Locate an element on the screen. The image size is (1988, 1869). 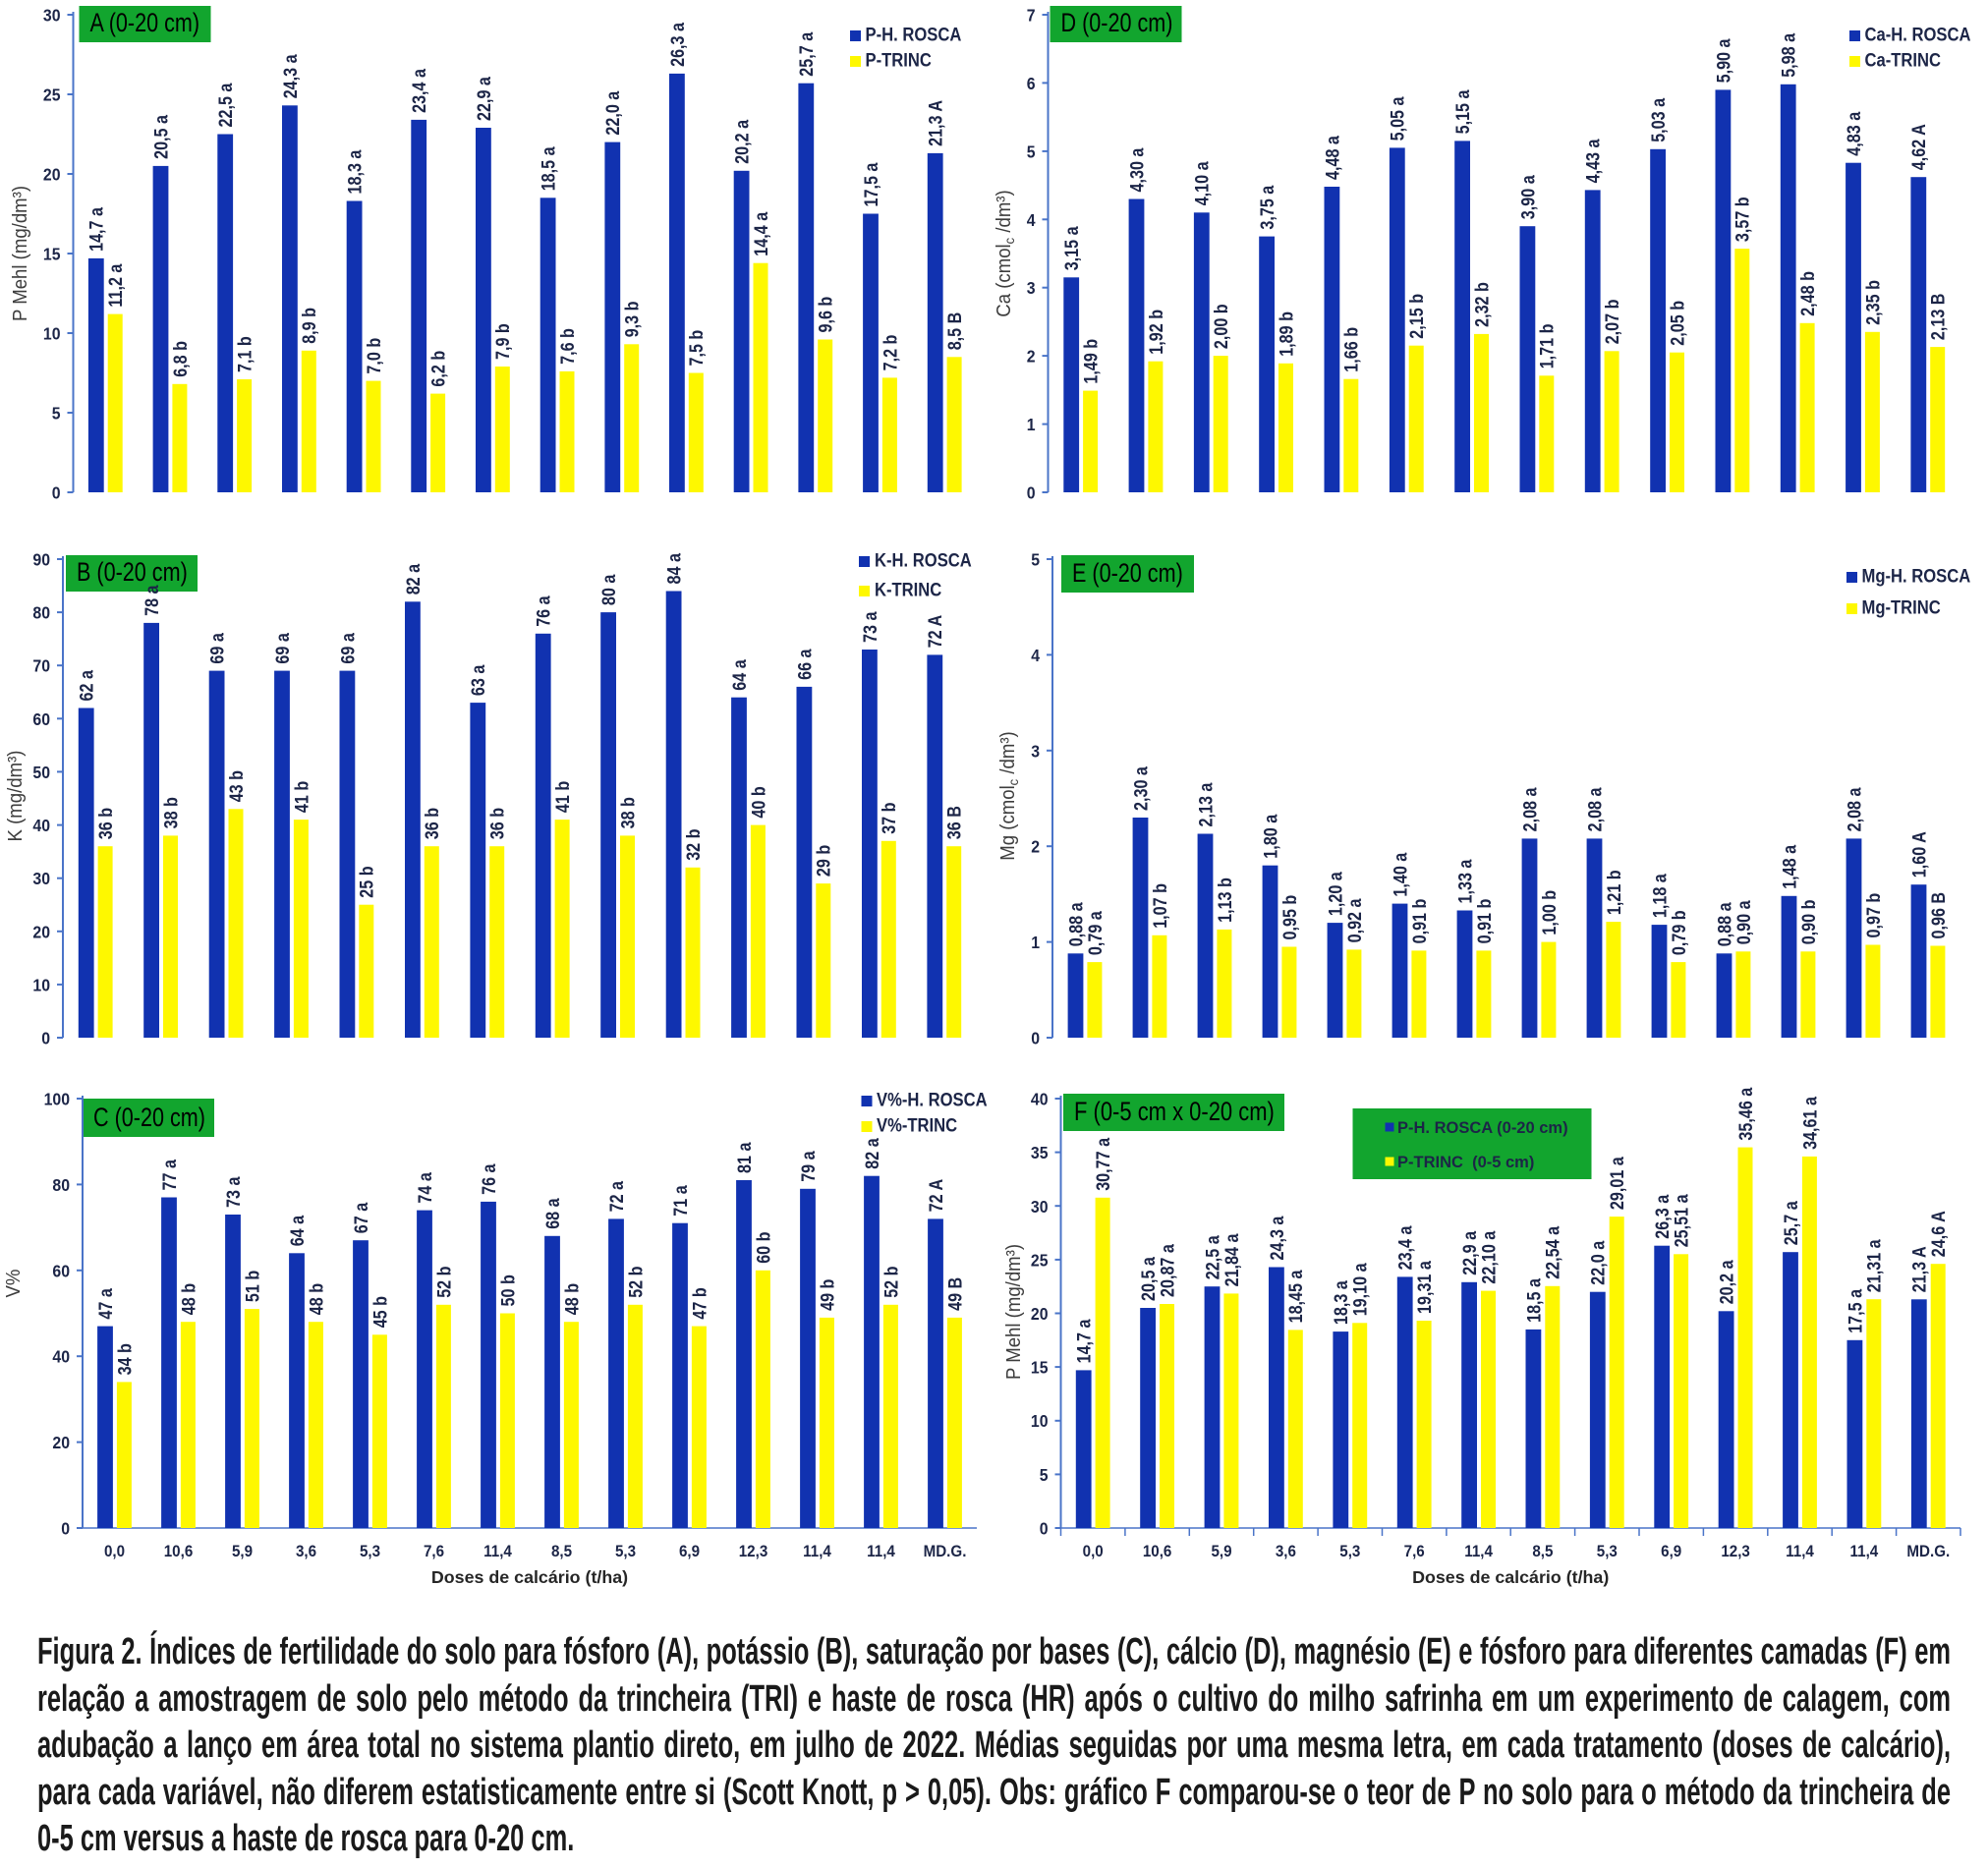
svg-text: 14,4 a is located at coordinates (762, 234).